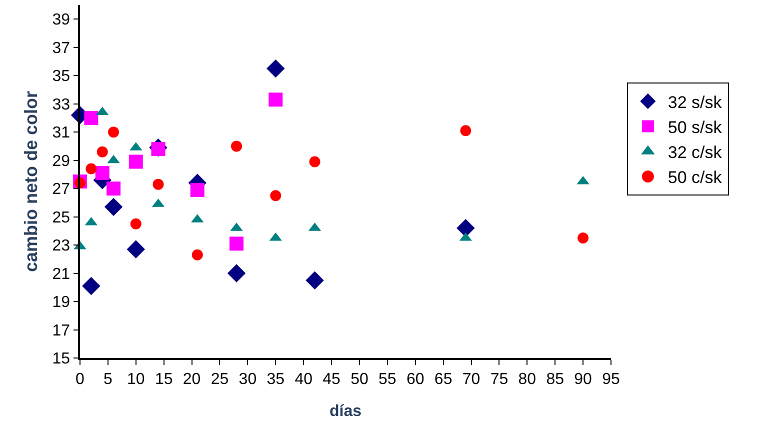 This screenshot has height=433, width=761. Describe the element at coordinates (695, 178) in the screenshot. I see `legend-label: 50 c/sk` at that location.